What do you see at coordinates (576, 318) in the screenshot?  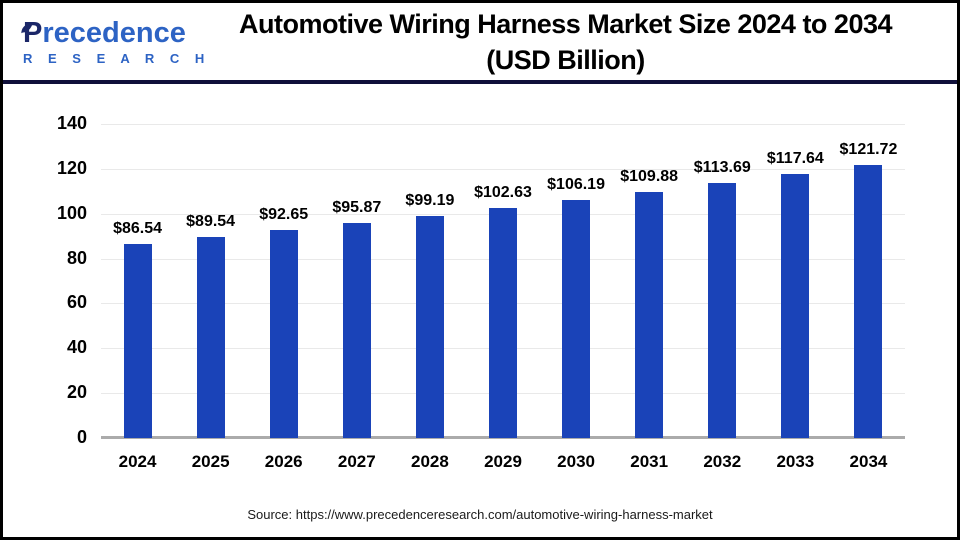 I see `bar-2030` at bounding box center [576, 318].